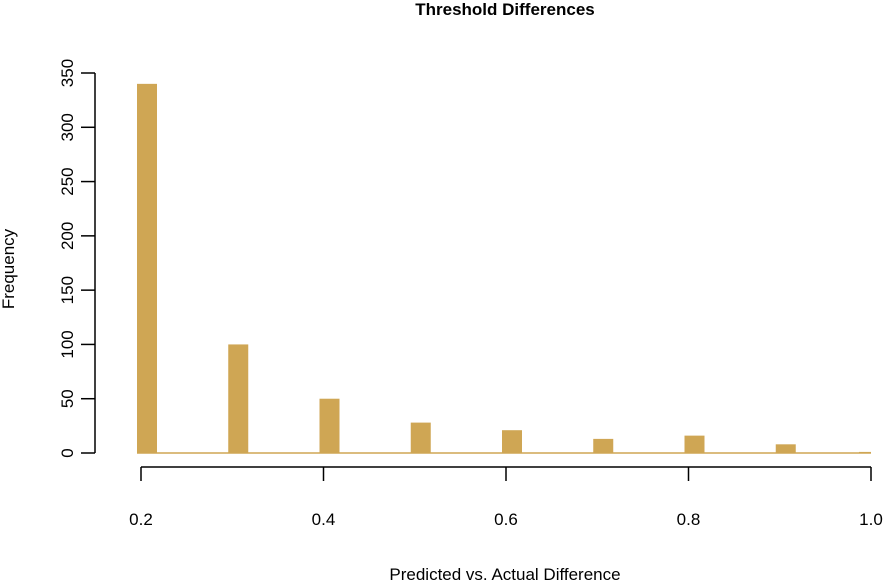  I want to click on x-tick-label: 0.2, so click(141, 519).